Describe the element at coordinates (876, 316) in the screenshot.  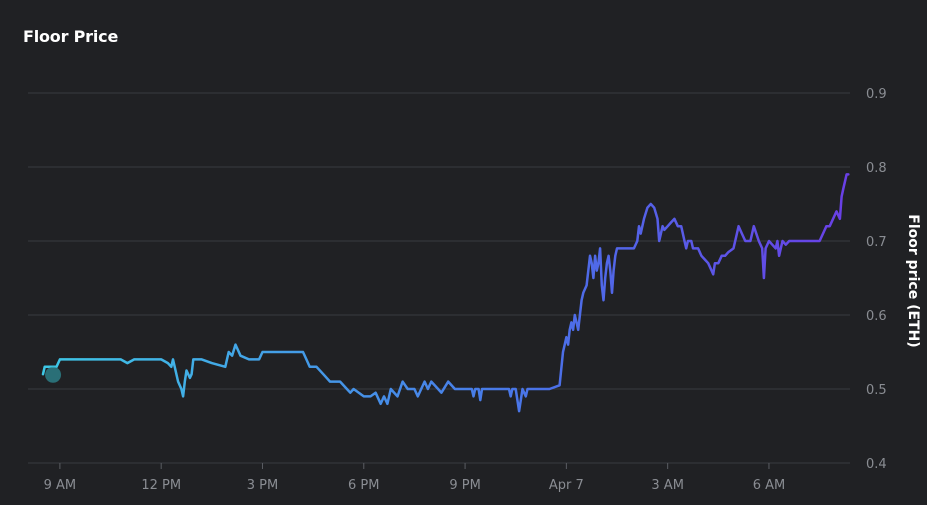
I see `y-tick-label: 0.6` at that location.